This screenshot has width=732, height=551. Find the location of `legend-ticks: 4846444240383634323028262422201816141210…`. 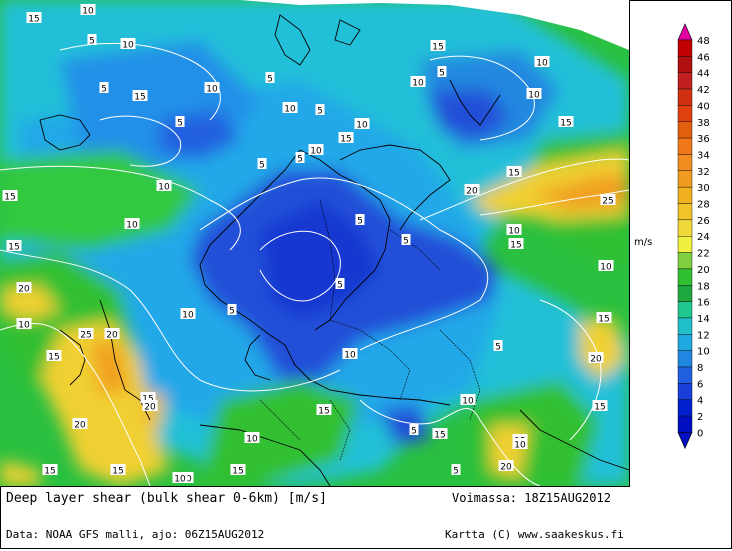

legend-ticks: 4846444240383634323028262422201816141210… is located at coordinates (703, 237).